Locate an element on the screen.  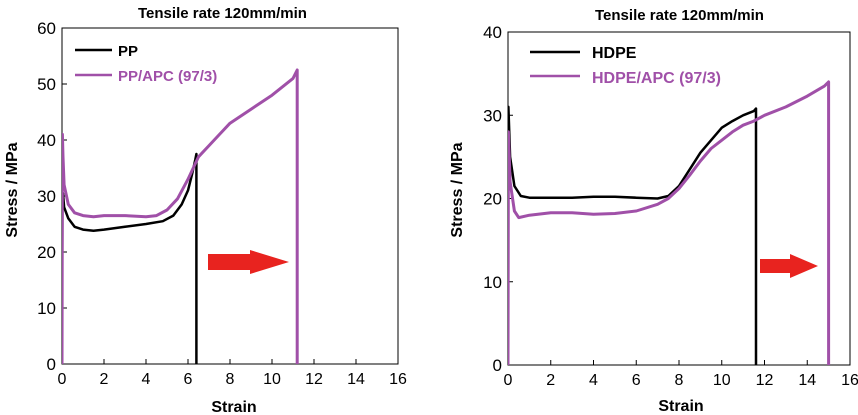
legend-label: PP is located at coordinates (128, 51).